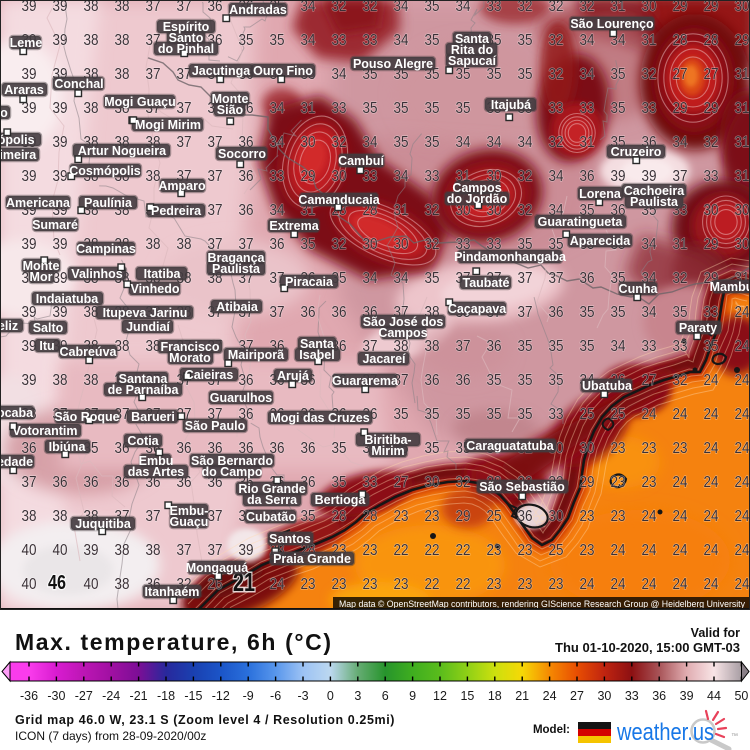 The width and height of the screenshot is (750, 750). What do you see at coordinates (271, 517) in the screenshot?
I see `svg-text: Cubatão` at bounding box center [271, 517].